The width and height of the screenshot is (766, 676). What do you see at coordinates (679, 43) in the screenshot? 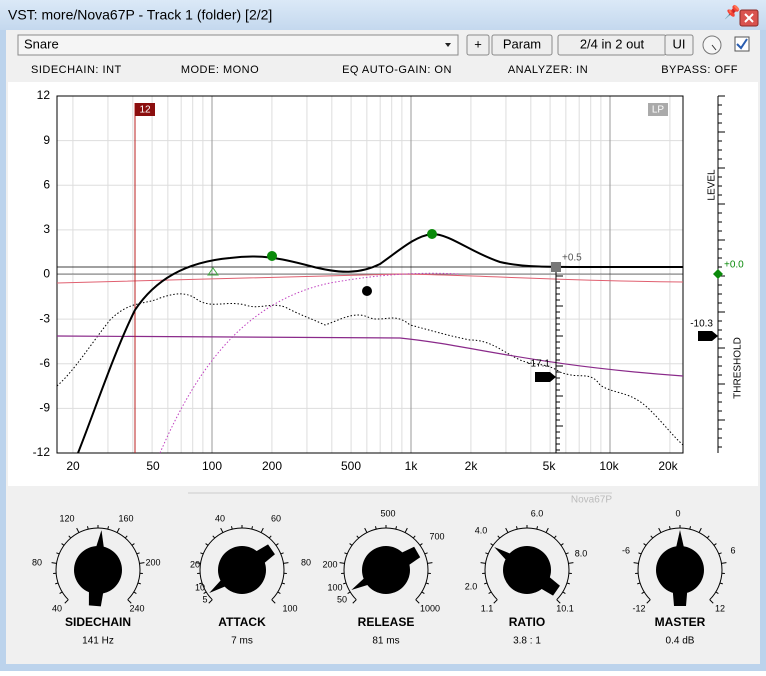
I see `button-label: UI` at bounding box center [679, 43].